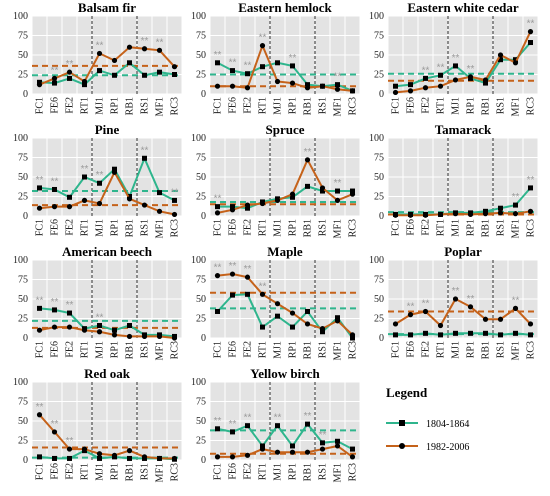 This screenshot has height=496, width=550. Describe the element at coordinates (107, 129) in the screenshot. I see `panel-title: Pine` at that location.